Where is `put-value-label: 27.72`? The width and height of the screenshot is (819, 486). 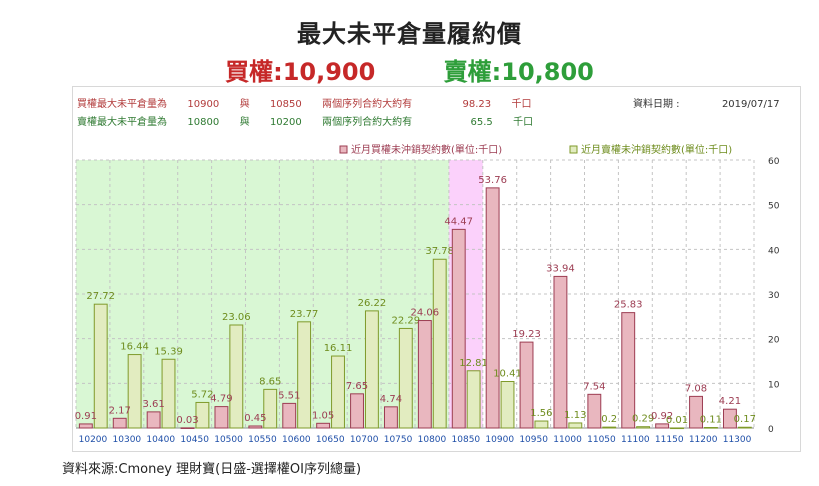 put-value-label: 27.72 is located at coordinates (100, 296).